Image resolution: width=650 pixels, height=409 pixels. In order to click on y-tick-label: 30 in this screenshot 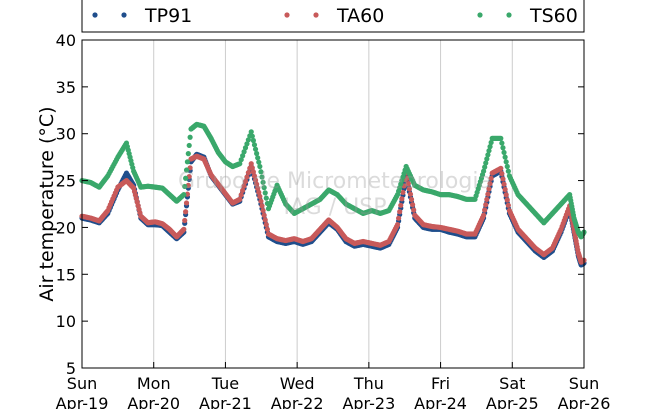, I will do `click(66, 134)`.